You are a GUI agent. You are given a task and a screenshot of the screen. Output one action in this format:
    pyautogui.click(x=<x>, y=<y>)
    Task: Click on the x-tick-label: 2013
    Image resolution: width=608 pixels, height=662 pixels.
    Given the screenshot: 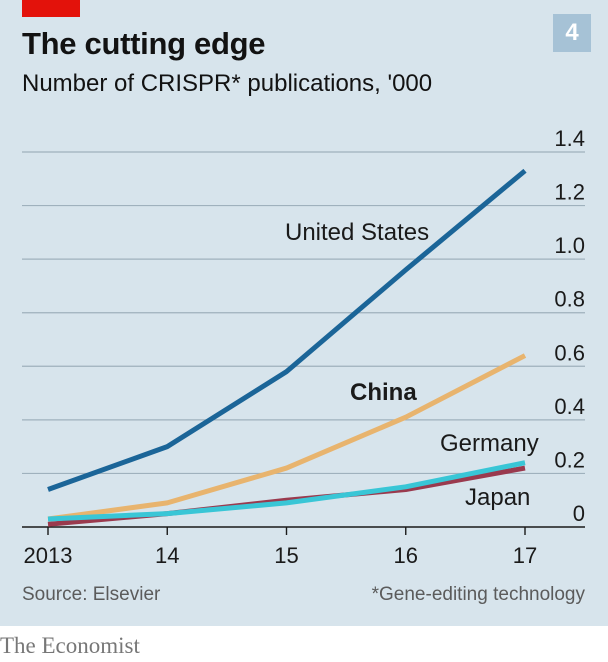 What is the action you would take?
    pyautogui.click(x=48, y=555)
    